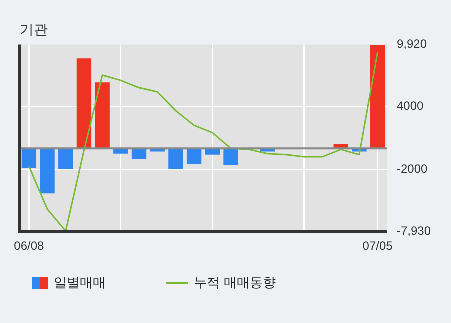 This screenshot has height=323, width=451. Describe the element at coordinates (378, 246) in the screenshot. I see `x-tick-label: 07/05` at that location.